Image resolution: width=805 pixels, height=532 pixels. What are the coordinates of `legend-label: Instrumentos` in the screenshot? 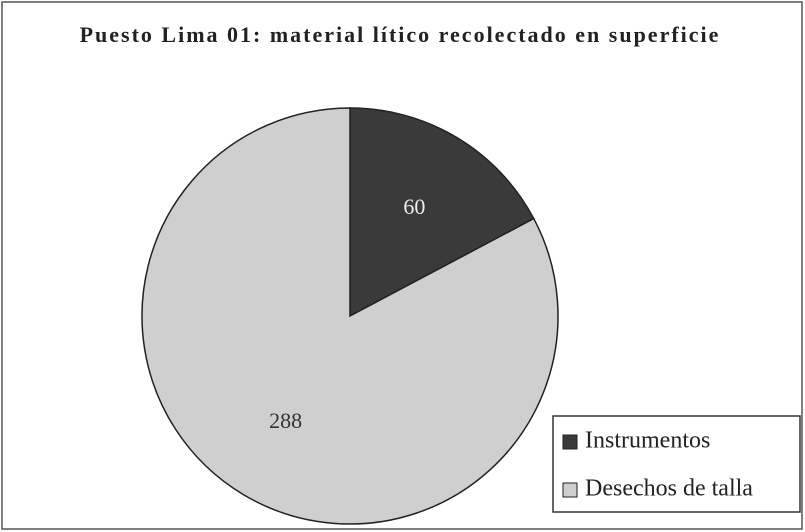 It's located at (647, 441).